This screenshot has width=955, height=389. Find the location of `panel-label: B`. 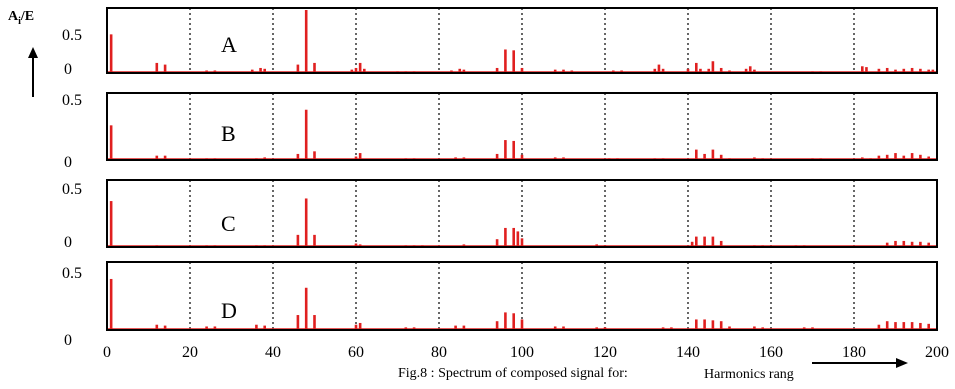

panel-label: B is located at coordinates (228, 133).